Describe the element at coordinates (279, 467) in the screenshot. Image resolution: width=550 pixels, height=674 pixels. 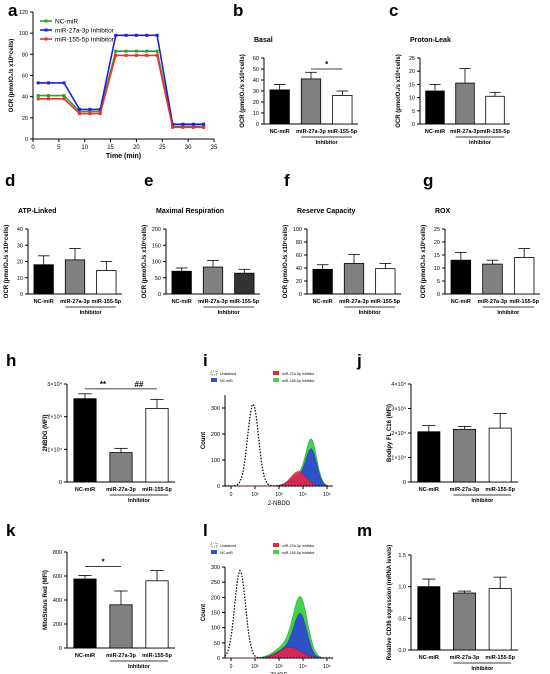
I see `histogram-ncmir` at that location.